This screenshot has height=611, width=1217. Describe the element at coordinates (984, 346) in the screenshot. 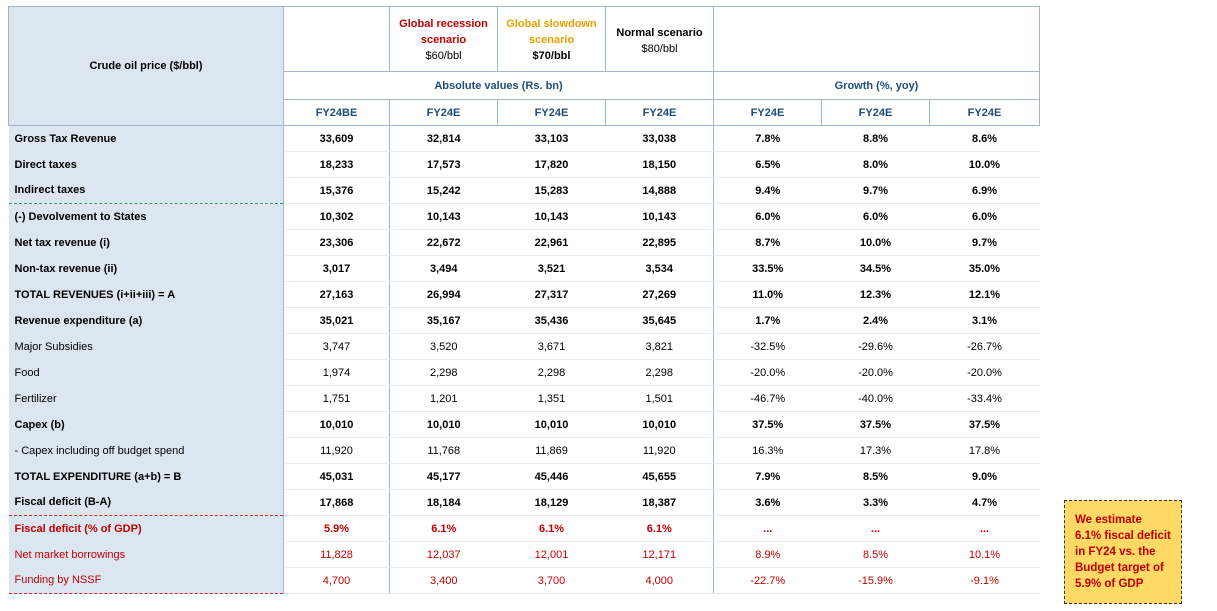

I see `cell-value: -26.7%` at that location.